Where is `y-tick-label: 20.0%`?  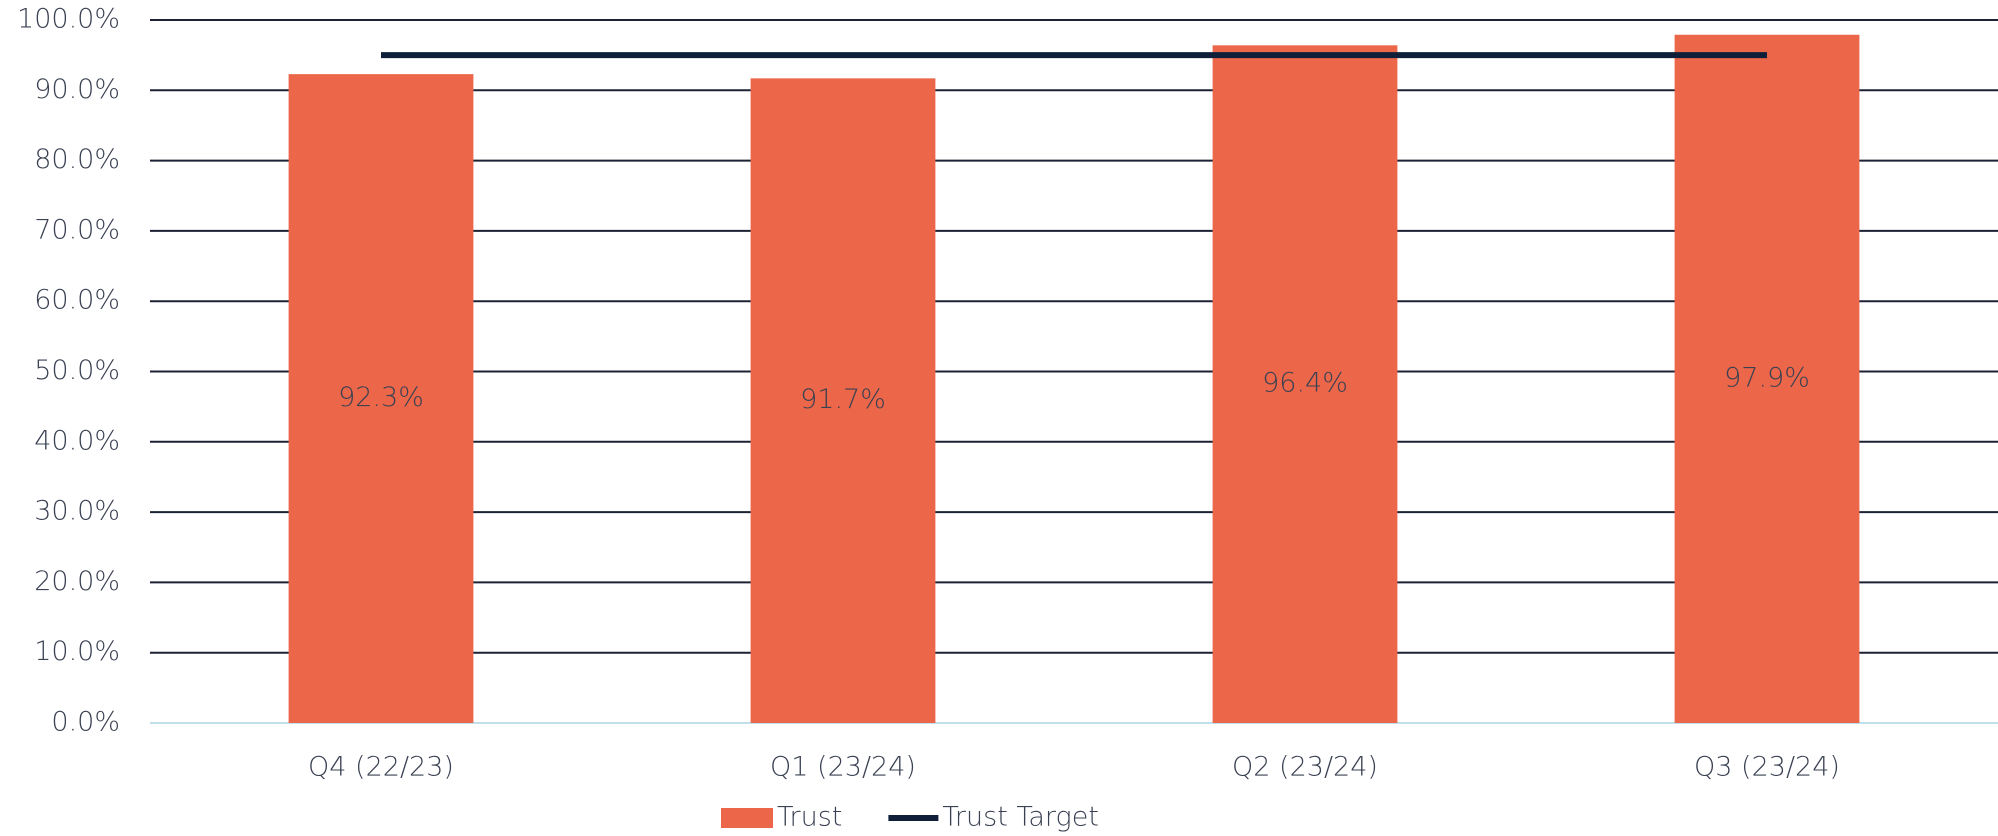 y-tick-label: 20.0% is located at coordinates (77, 581).